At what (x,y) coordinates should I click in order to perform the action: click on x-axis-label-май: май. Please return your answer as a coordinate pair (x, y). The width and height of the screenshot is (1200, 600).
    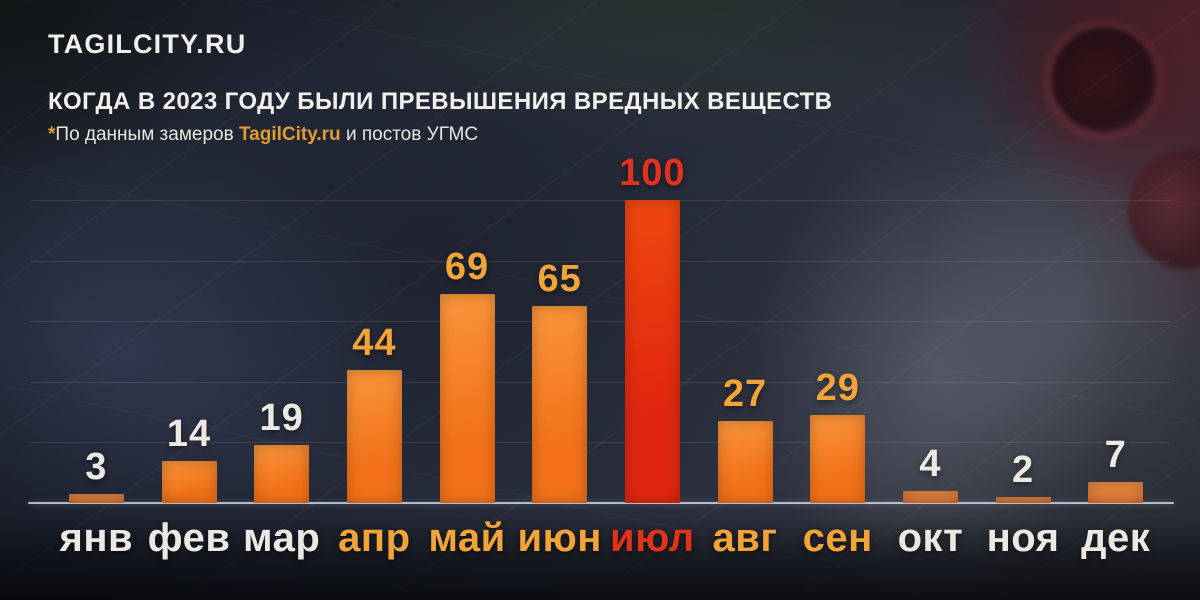
    Looking at the image, I should click on (467, 538).